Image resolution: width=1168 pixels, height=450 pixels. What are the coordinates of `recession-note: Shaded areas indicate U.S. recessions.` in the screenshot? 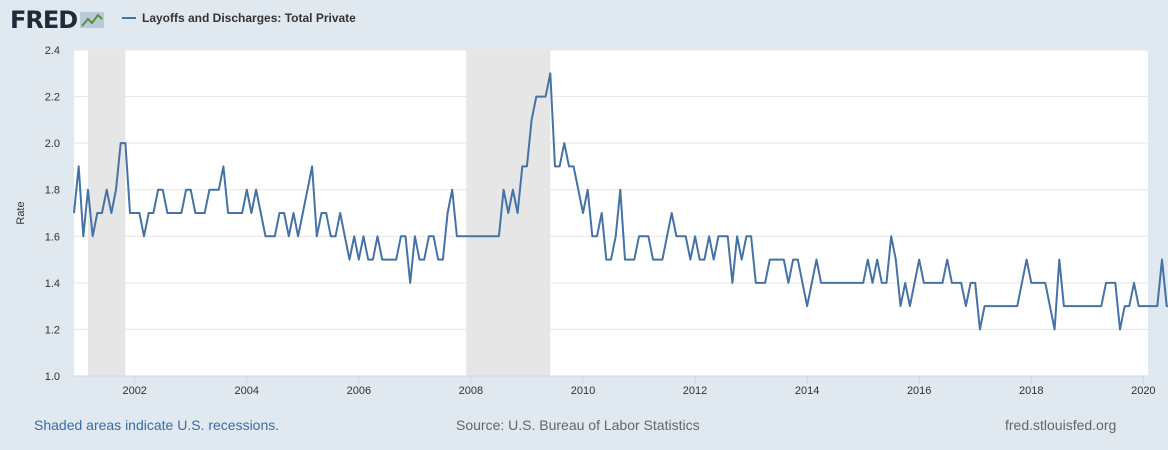 It's located at (157, 425).